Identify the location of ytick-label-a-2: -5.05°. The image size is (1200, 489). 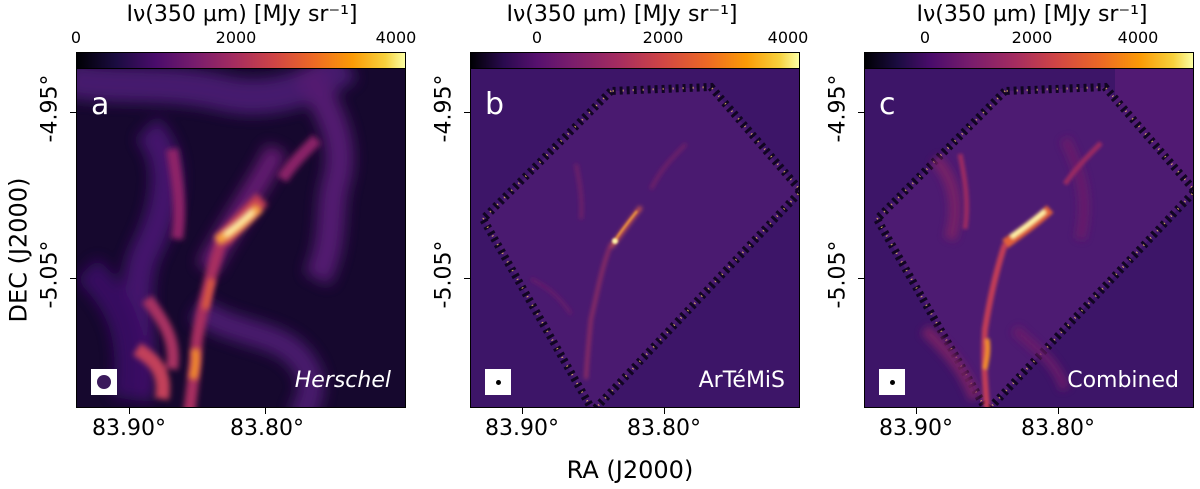
(50, 274).